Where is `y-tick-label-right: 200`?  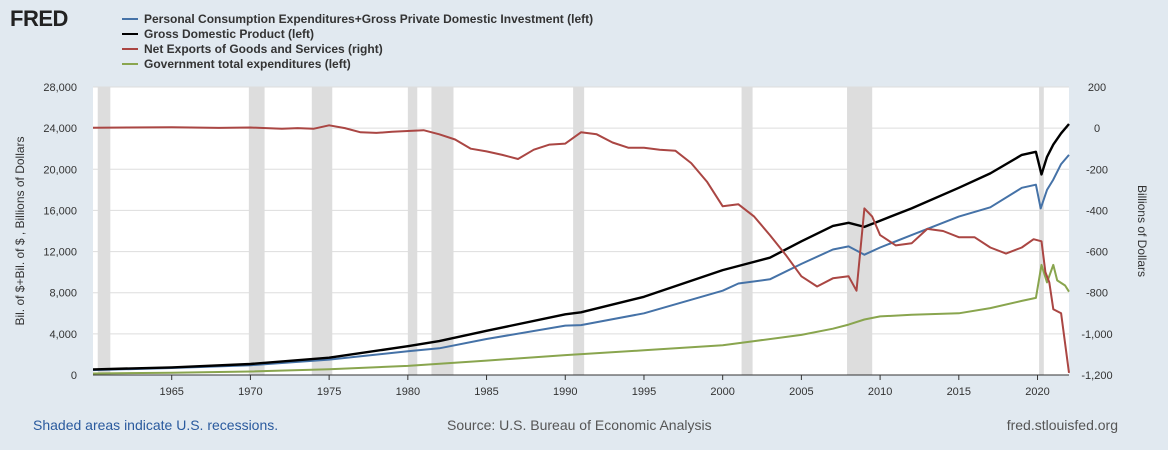
y-tick-label-right: 200 is located at coordinates (1097, 88).